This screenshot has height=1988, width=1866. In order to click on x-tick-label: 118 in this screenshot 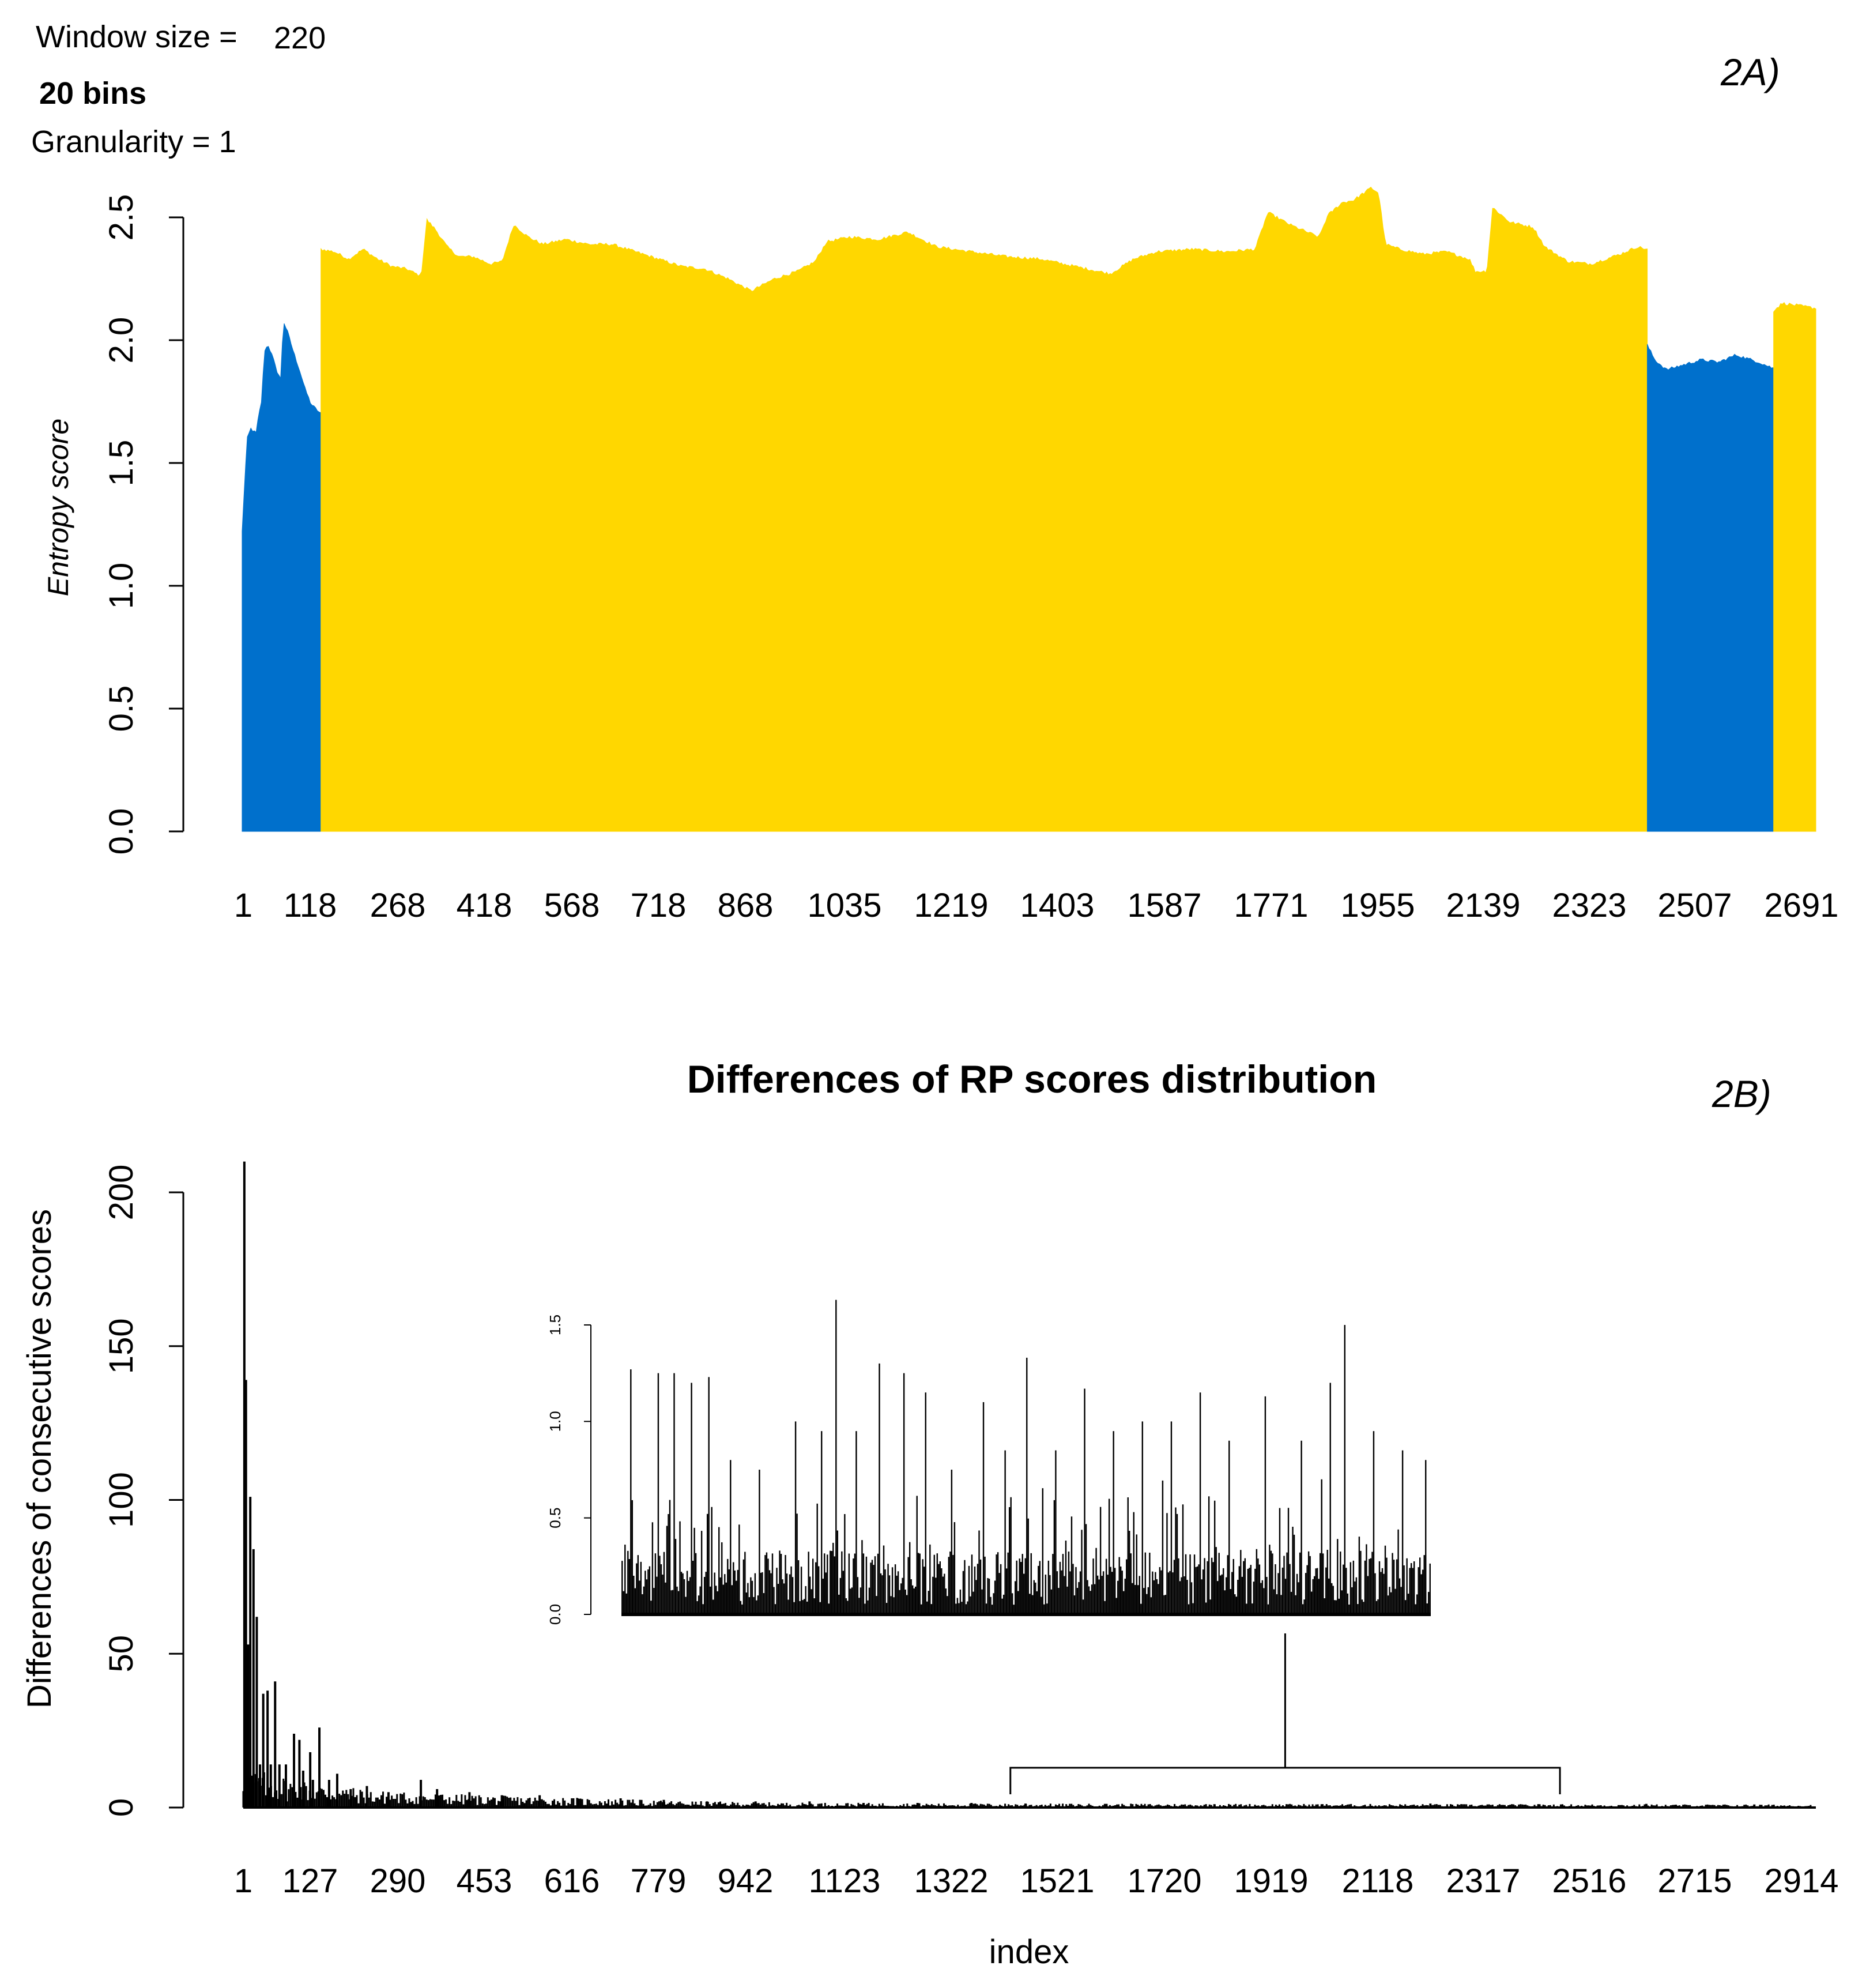, I will do `click(310, 905)`.